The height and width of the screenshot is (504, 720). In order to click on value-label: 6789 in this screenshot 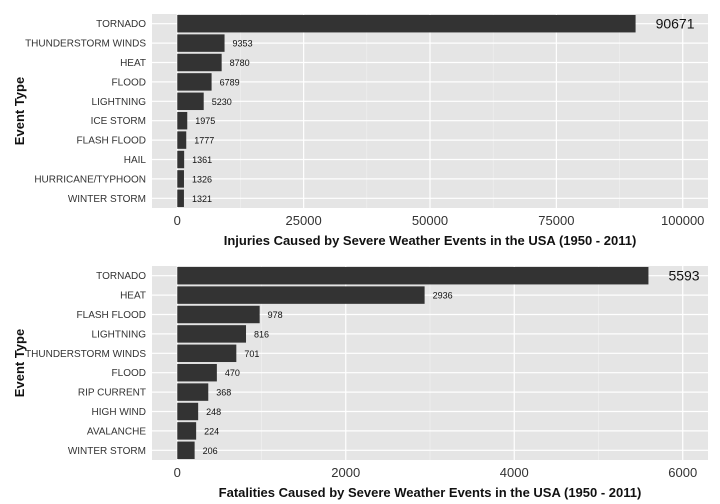, I will do `click(230, 82)`.